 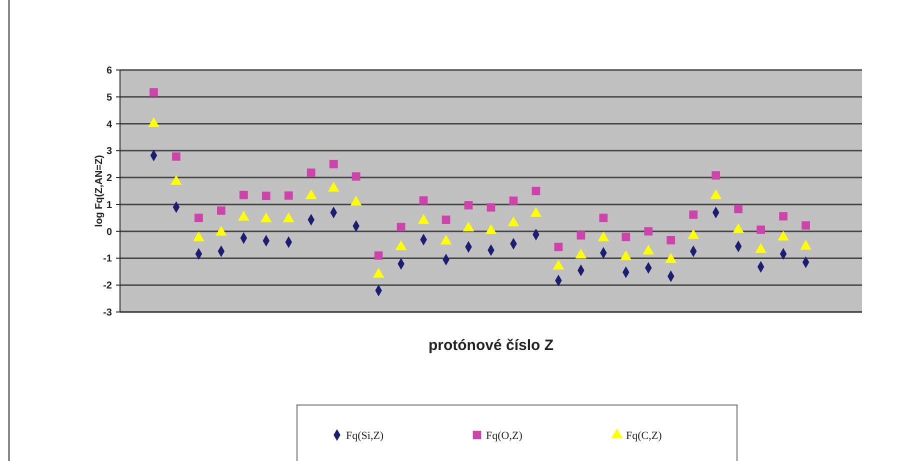 I want to click on y-tick-label: -2, so click(x=107, y=286).